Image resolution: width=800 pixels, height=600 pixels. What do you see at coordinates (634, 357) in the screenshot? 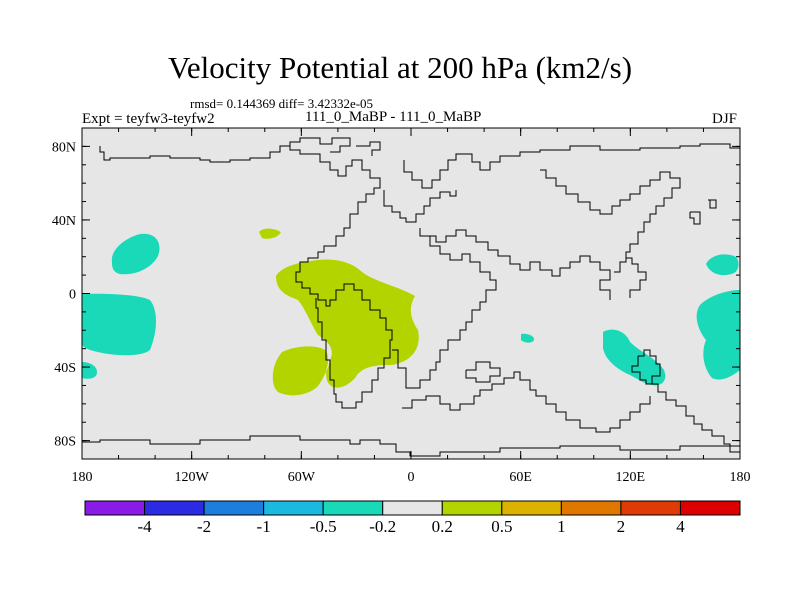
I see `negative-region-australia` at bounding box center [634, 357].